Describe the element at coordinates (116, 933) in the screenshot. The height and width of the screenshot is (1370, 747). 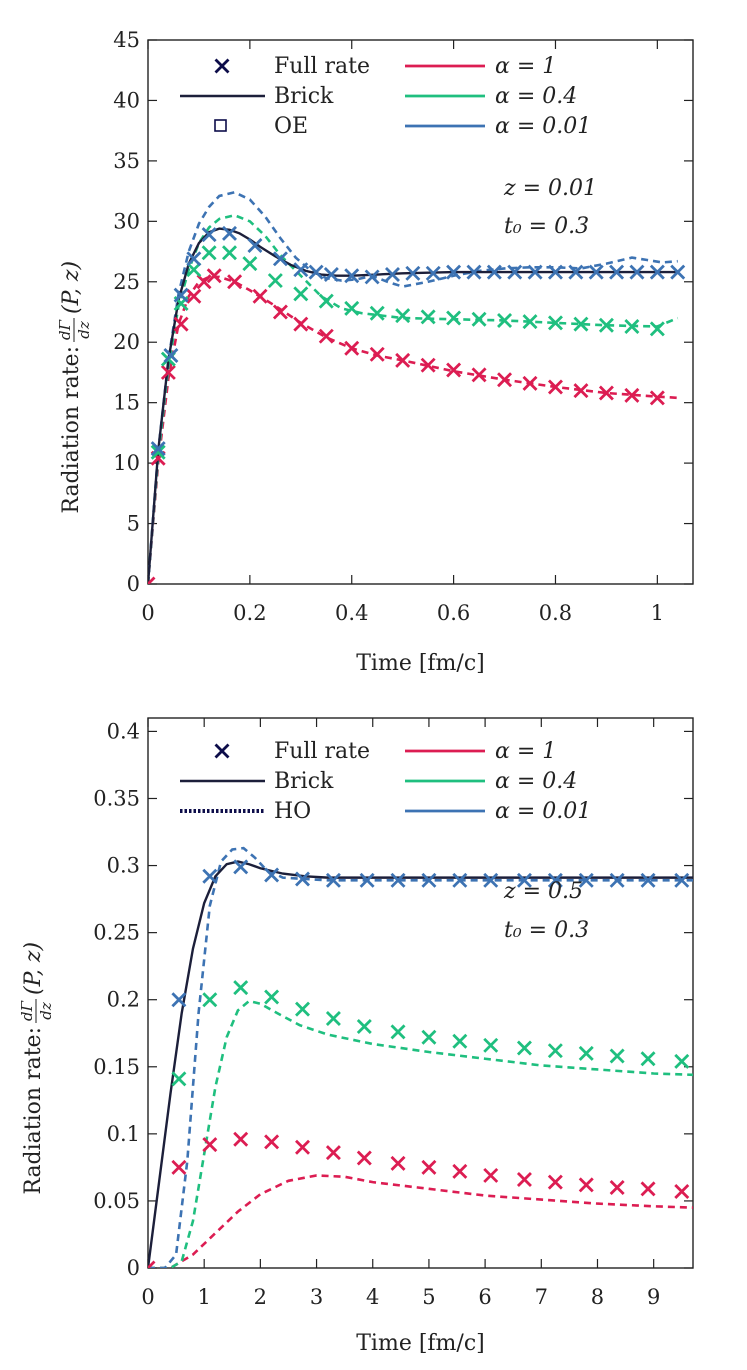
I see `y-tick-label: 0.25` at that location.